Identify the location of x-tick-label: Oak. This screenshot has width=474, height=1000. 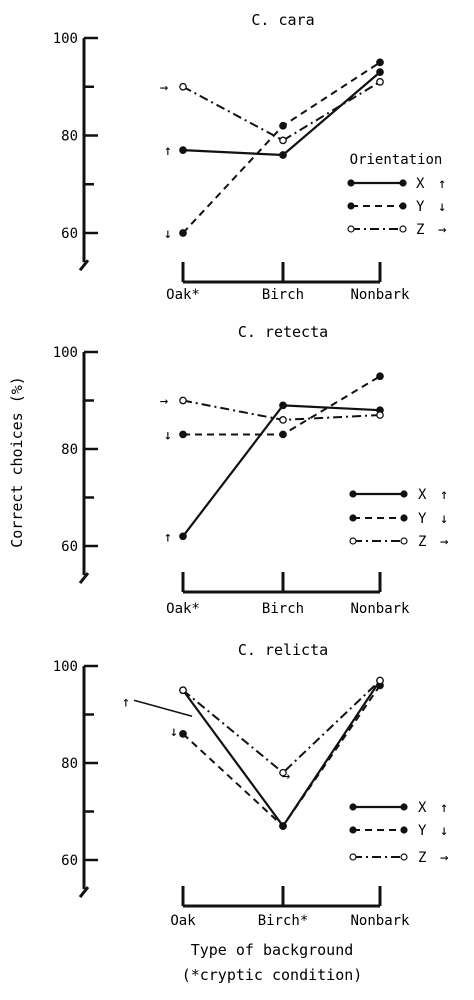
(183, 921).